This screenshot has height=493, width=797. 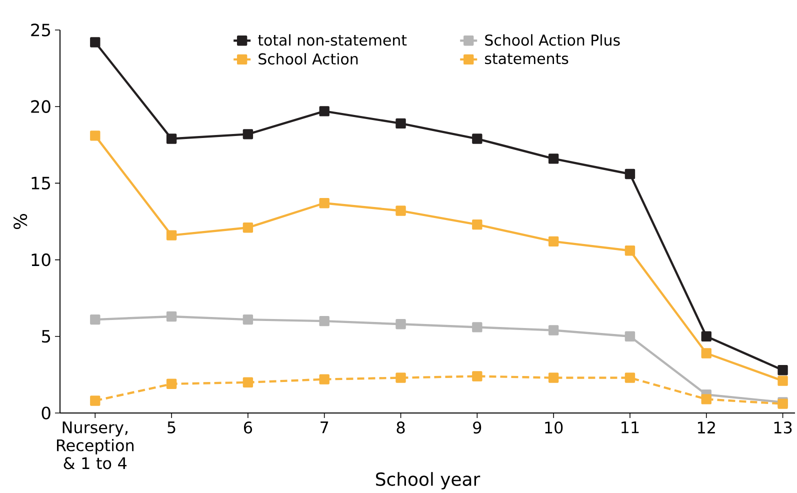 What do you see at coordinates (248, 428) in the screenshot?
I see `x-tick-label: 6` at bounding box center [248, 428].